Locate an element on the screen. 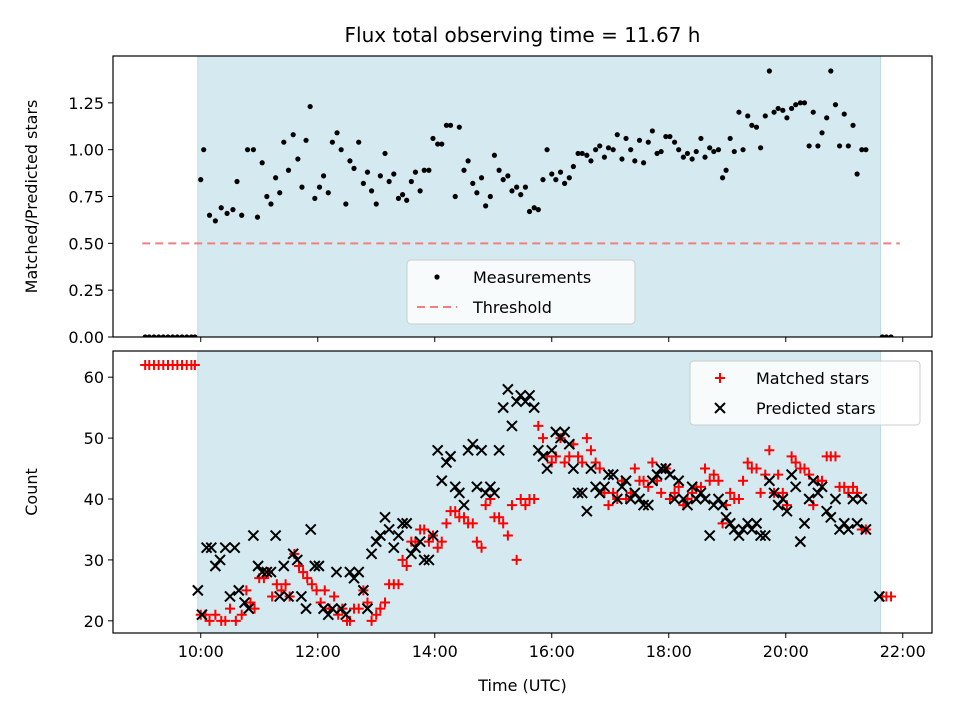  y-tick-label: 20 is located at coordinates (94, 621).